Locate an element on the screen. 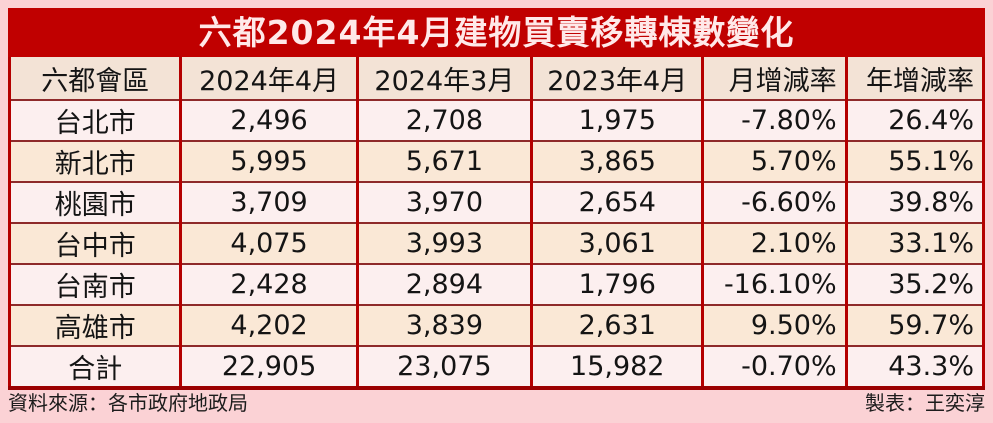 The image size is (993, 423). header-row: 六都會區 2024年4月 2024年3月 2023年4月 月增減率 年增減率 is located at coordinates (496, 79).